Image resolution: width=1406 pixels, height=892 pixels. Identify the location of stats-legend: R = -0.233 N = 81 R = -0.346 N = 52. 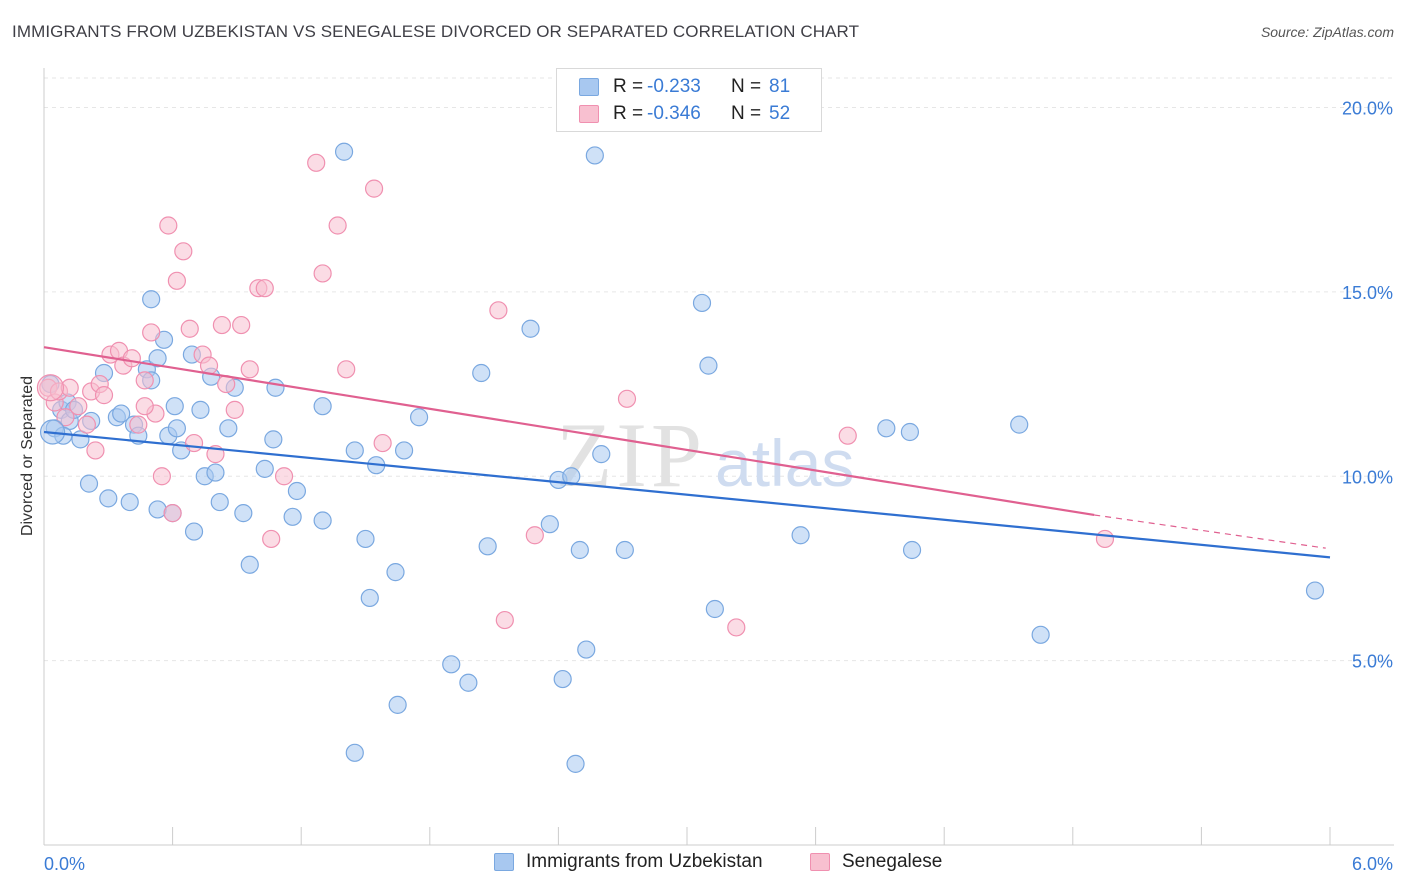
(689, 100).